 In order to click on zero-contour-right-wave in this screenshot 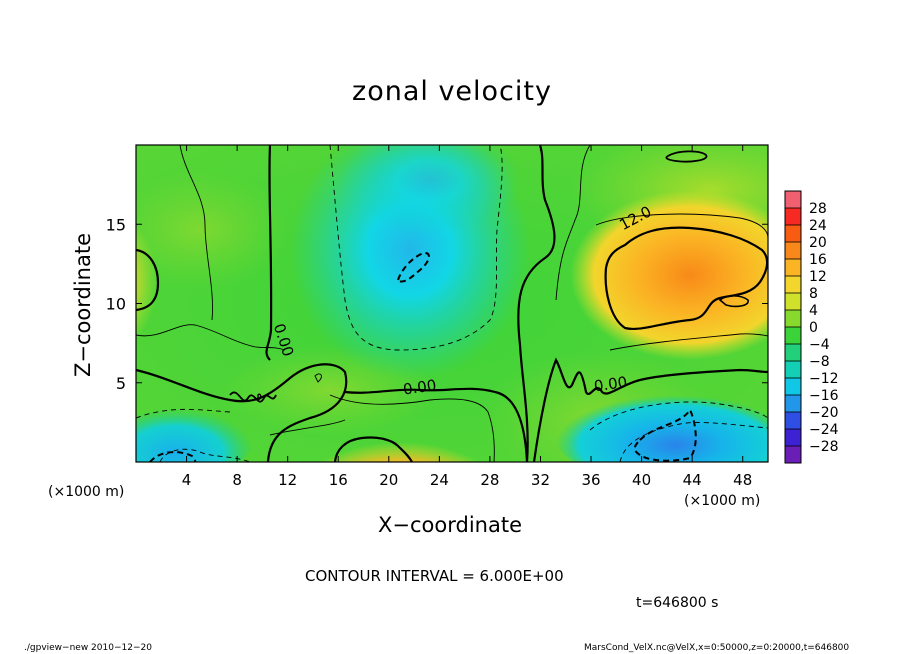, I will do `click(650, 409)`.